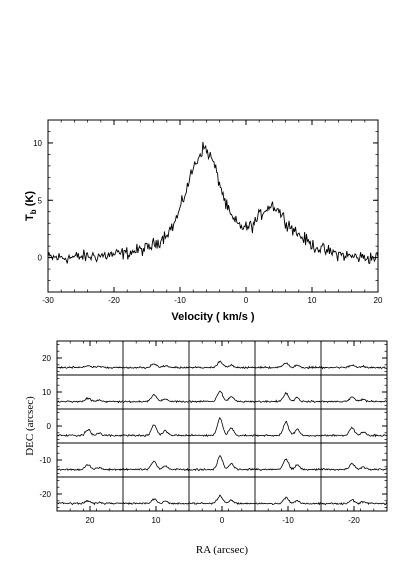 The image size is (415, 587). I want to click on y-tick-label: 20, so click(46, 358).